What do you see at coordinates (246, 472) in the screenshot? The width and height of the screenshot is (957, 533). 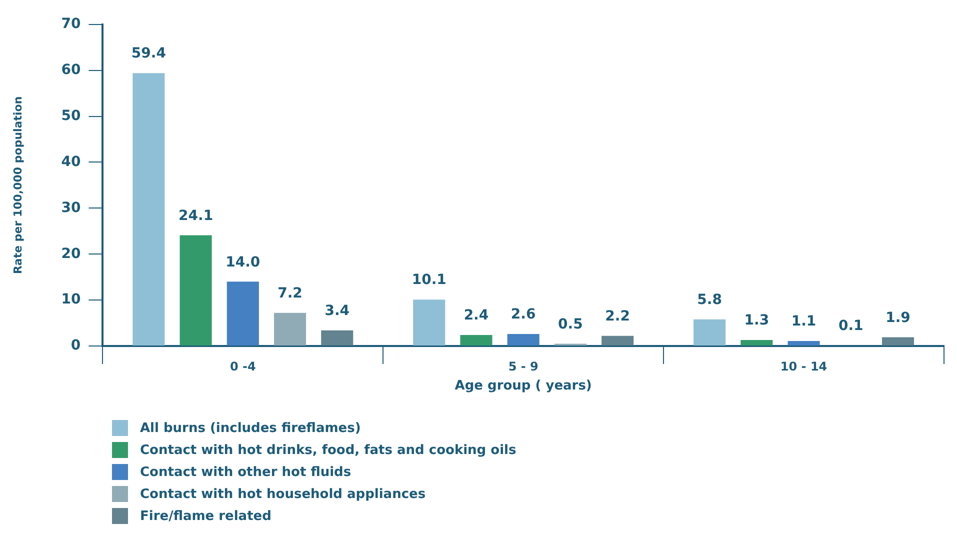 I see `legend-label: Contact with other hot fluids` at bounding box center [246, 472].